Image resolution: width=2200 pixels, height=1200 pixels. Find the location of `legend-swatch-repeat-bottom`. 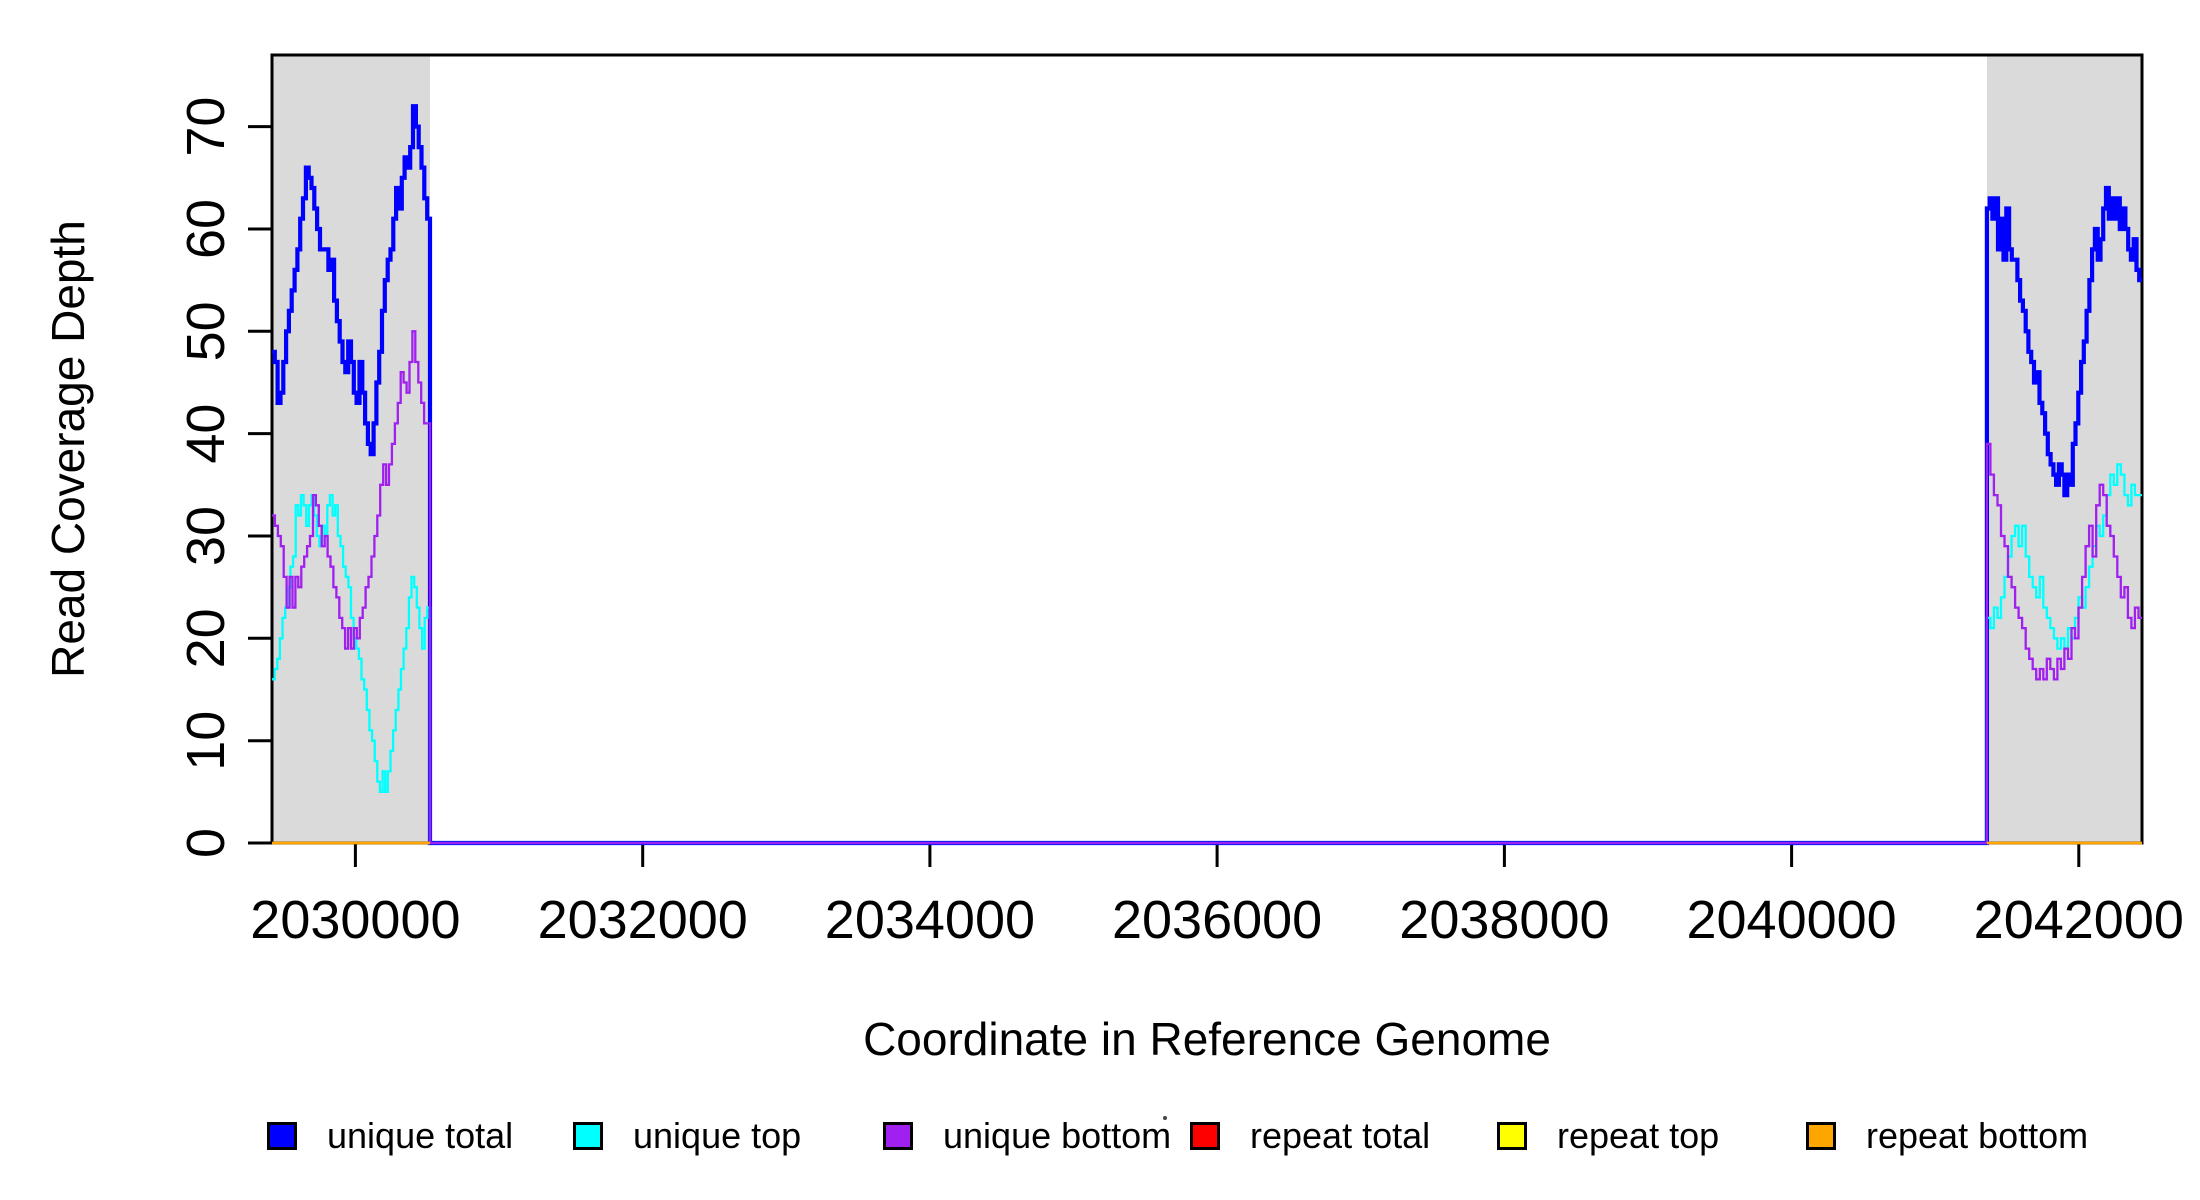

legend-swatch-repeat-bottom is located at coordinates (1821, 1136).